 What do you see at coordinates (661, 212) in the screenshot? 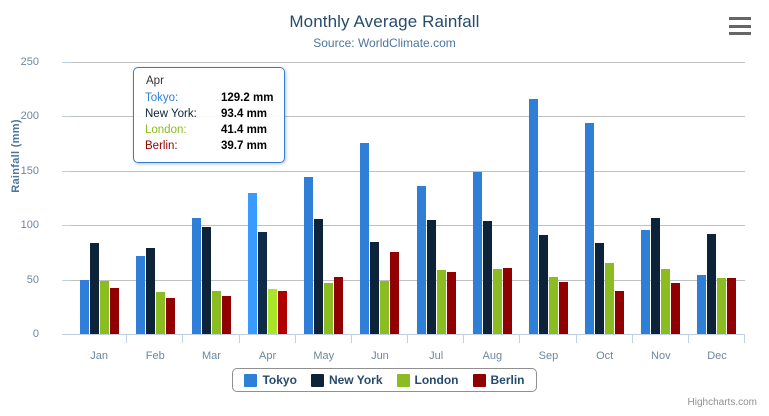
I see `category-group-nov: Nov` at bounding box center [661, 212].